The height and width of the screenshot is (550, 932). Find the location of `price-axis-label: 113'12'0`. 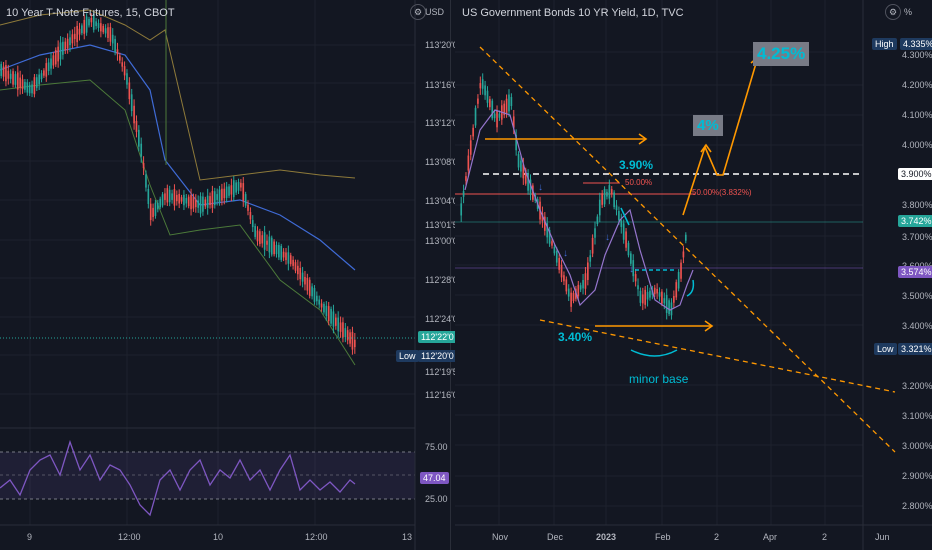

price-axis-label: 113'12'0 is located at coordinates (441, 123).